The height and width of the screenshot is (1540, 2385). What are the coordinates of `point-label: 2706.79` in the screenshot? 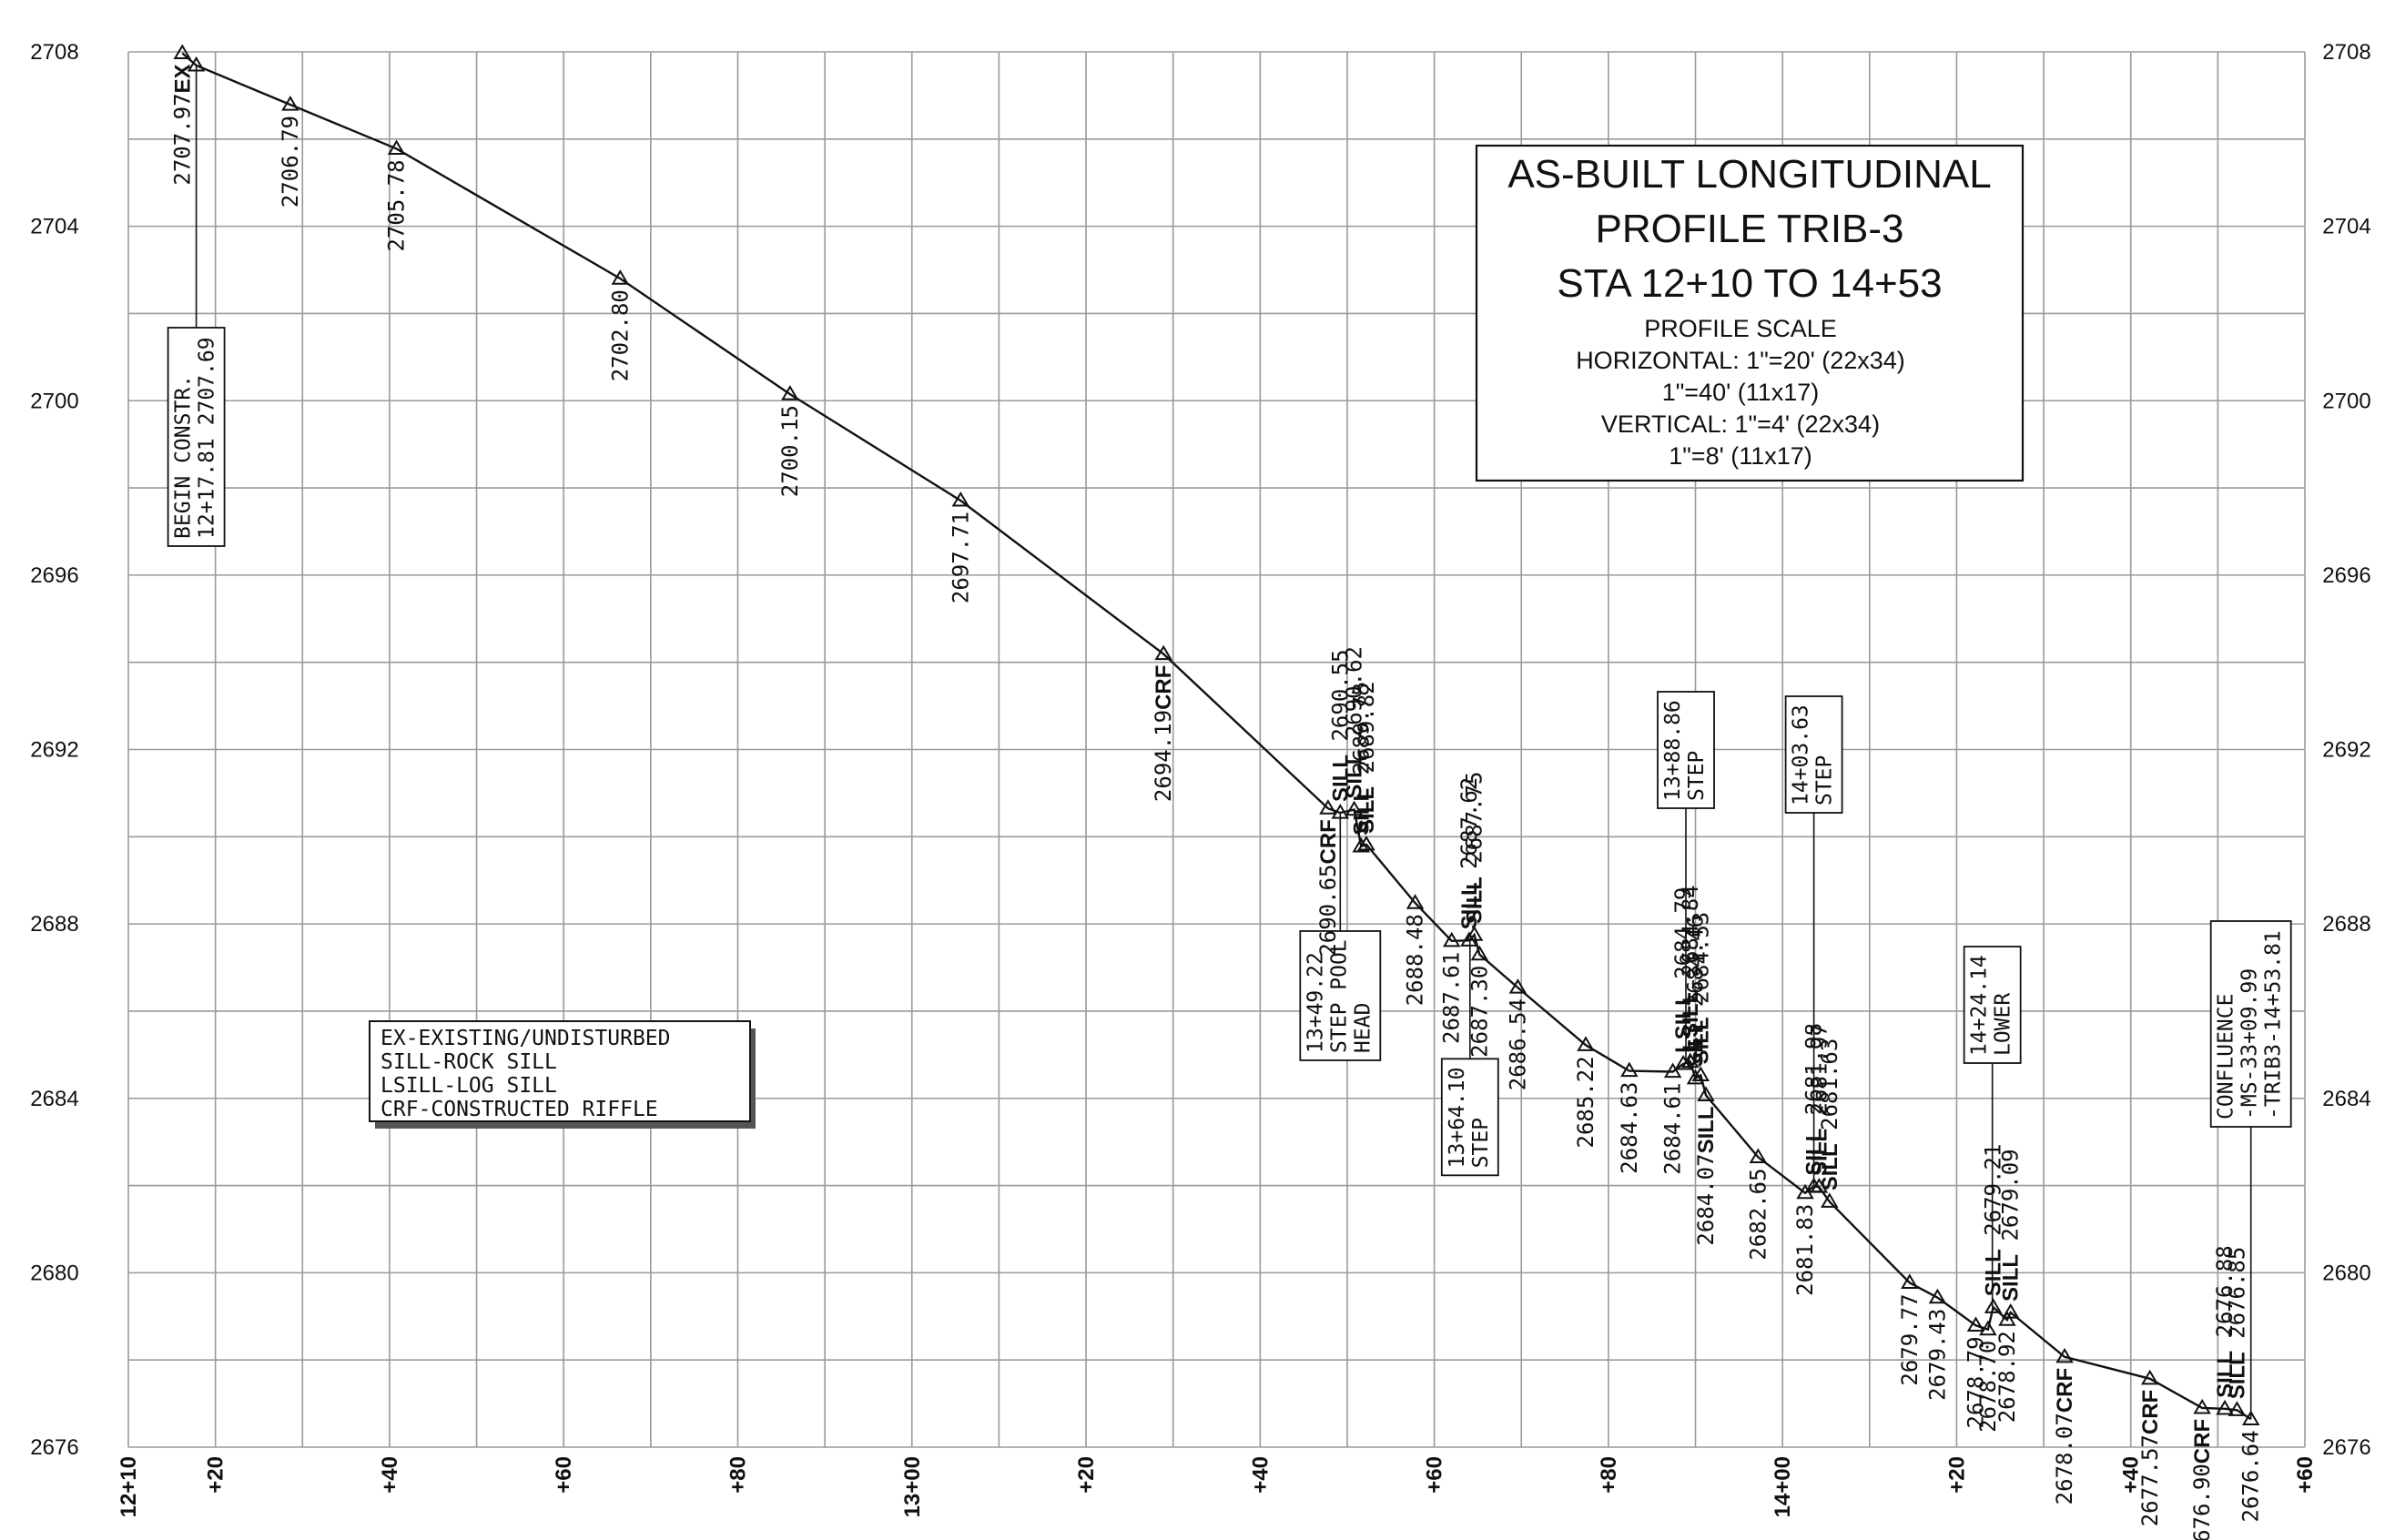 It's located at (291, 162).